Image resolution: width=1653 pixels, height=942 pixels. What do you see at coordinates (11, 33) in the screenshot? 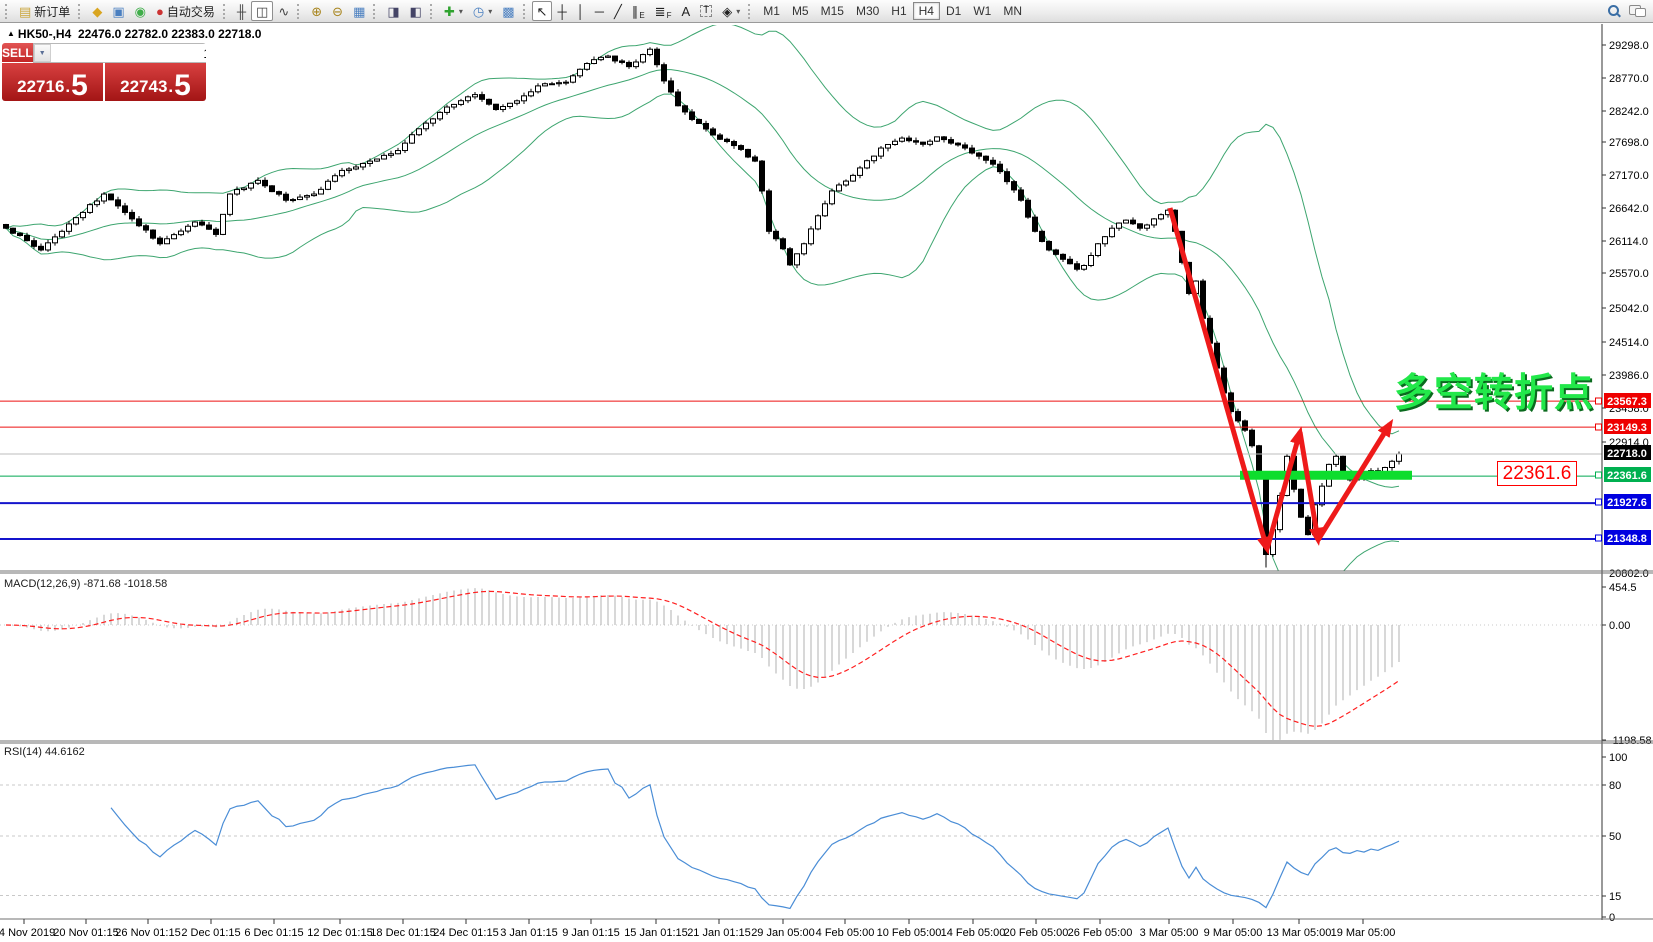
I see `symbol-arrow-icon: ▲` at bounding box center [11, 33].